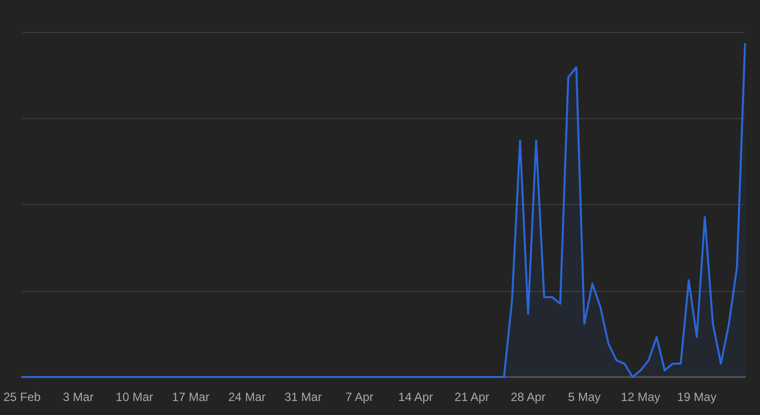 The image size is (760, 415). Describe the element at coordinates (22, 397) in the screenshot. I see `x-tick-label: 25 Feb` at that location.